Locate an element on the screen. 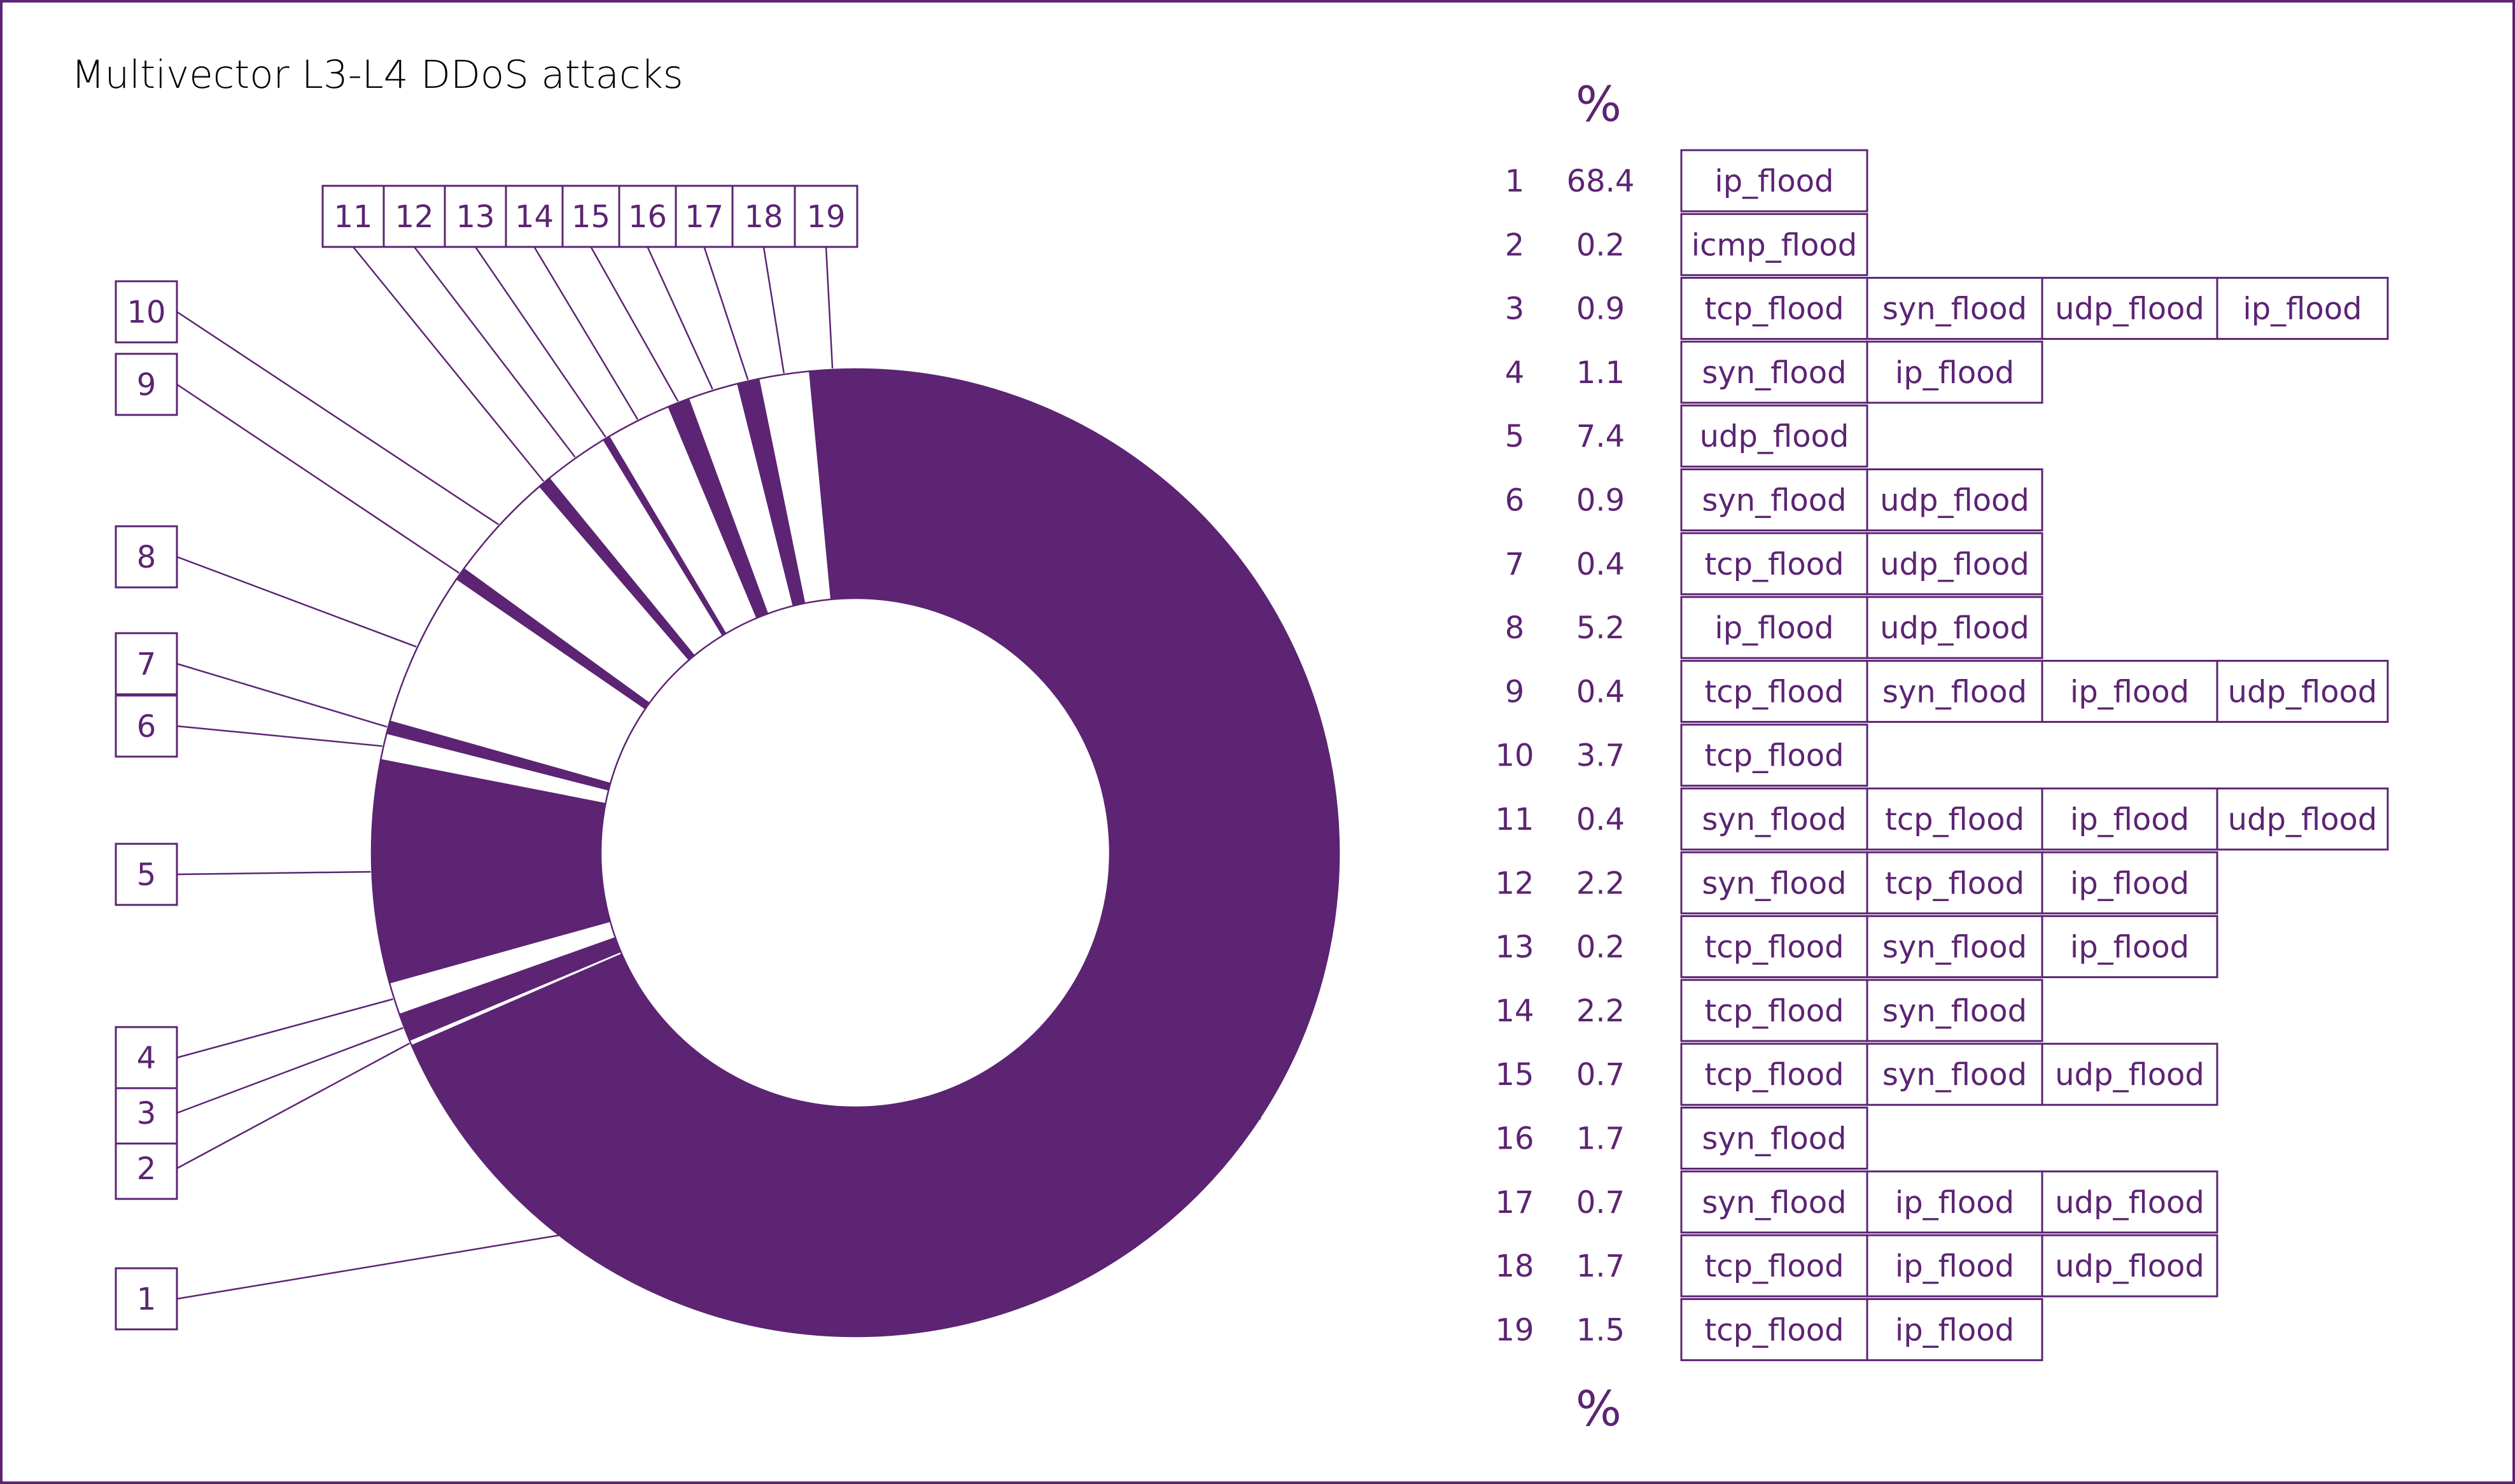 This screenshot has height=1484, width=2515. vector-label-15-1: tcp_flood is located at coordinates (1774, 1075).